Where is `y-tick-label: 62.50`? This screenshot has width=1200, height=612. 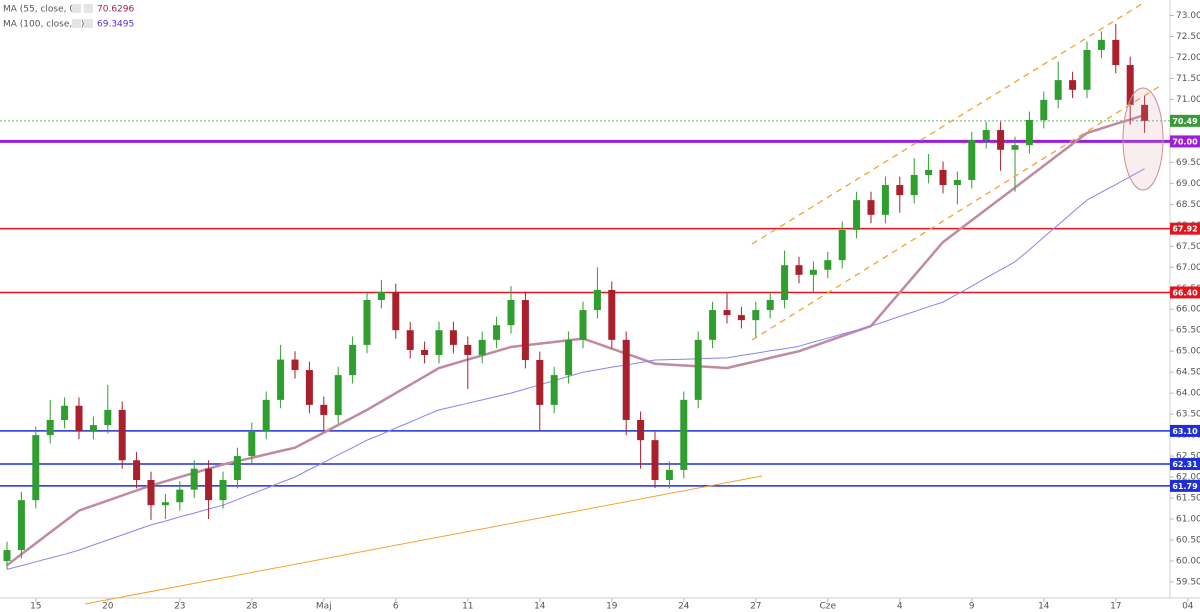 y-tick-label: 62.50 is located at coordinates (1188, 457).